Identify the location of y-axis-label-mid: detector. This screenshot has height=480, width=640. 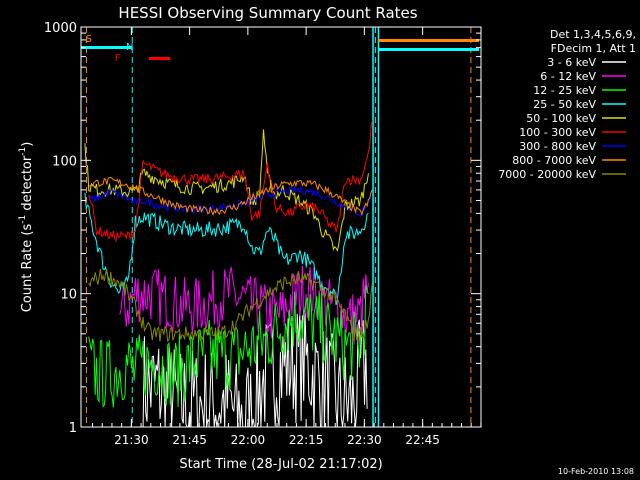
(27, 185).